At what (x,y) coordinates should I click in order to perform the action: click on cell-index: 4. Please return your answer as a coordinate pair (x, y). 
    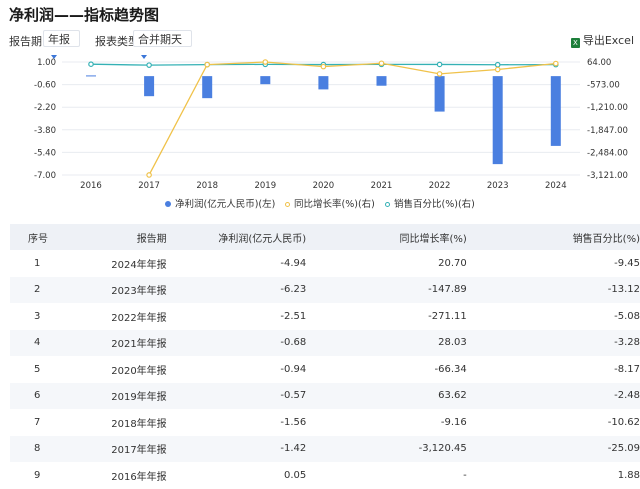
    Looking at the image, I should click on (38, 342).